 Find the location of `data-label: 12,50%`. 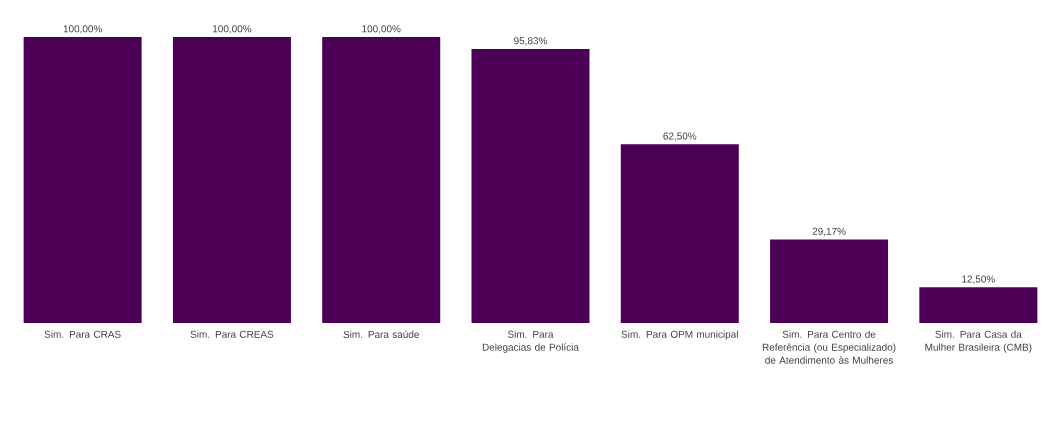

data-label: 12,50% is located at coordinates (978, 279).